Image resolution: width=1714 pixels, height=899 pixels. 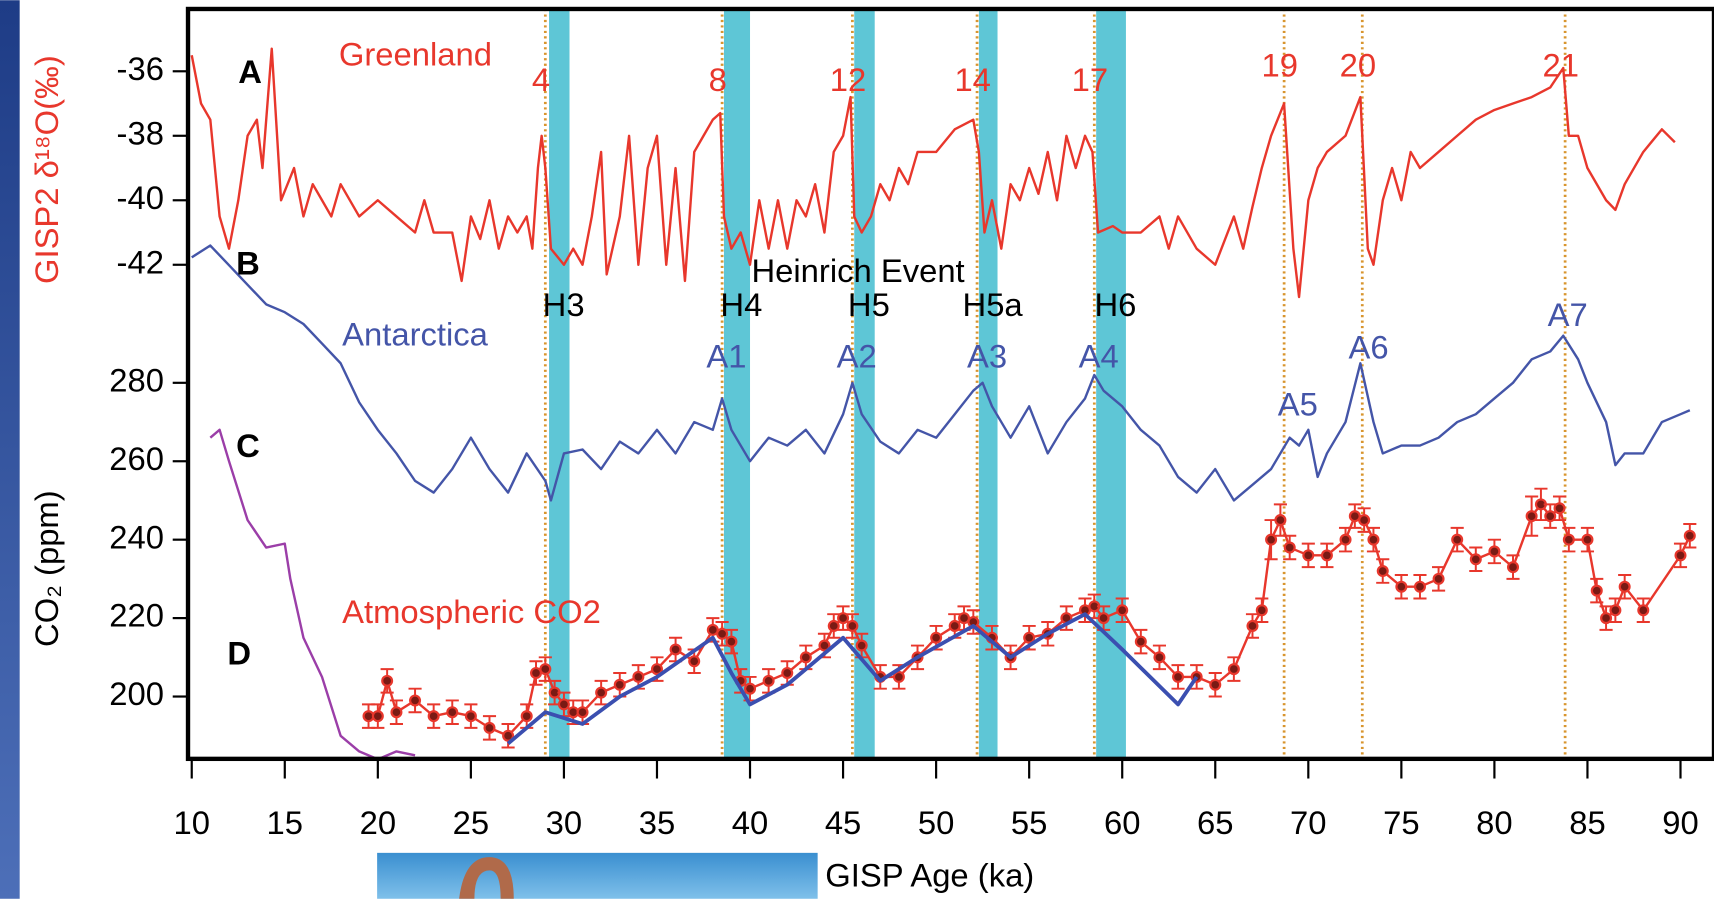 What do you see at coordinates (136, 615) in the screenshot?
I see `y2-tick-label: 220` at bounding box center [136, 615].